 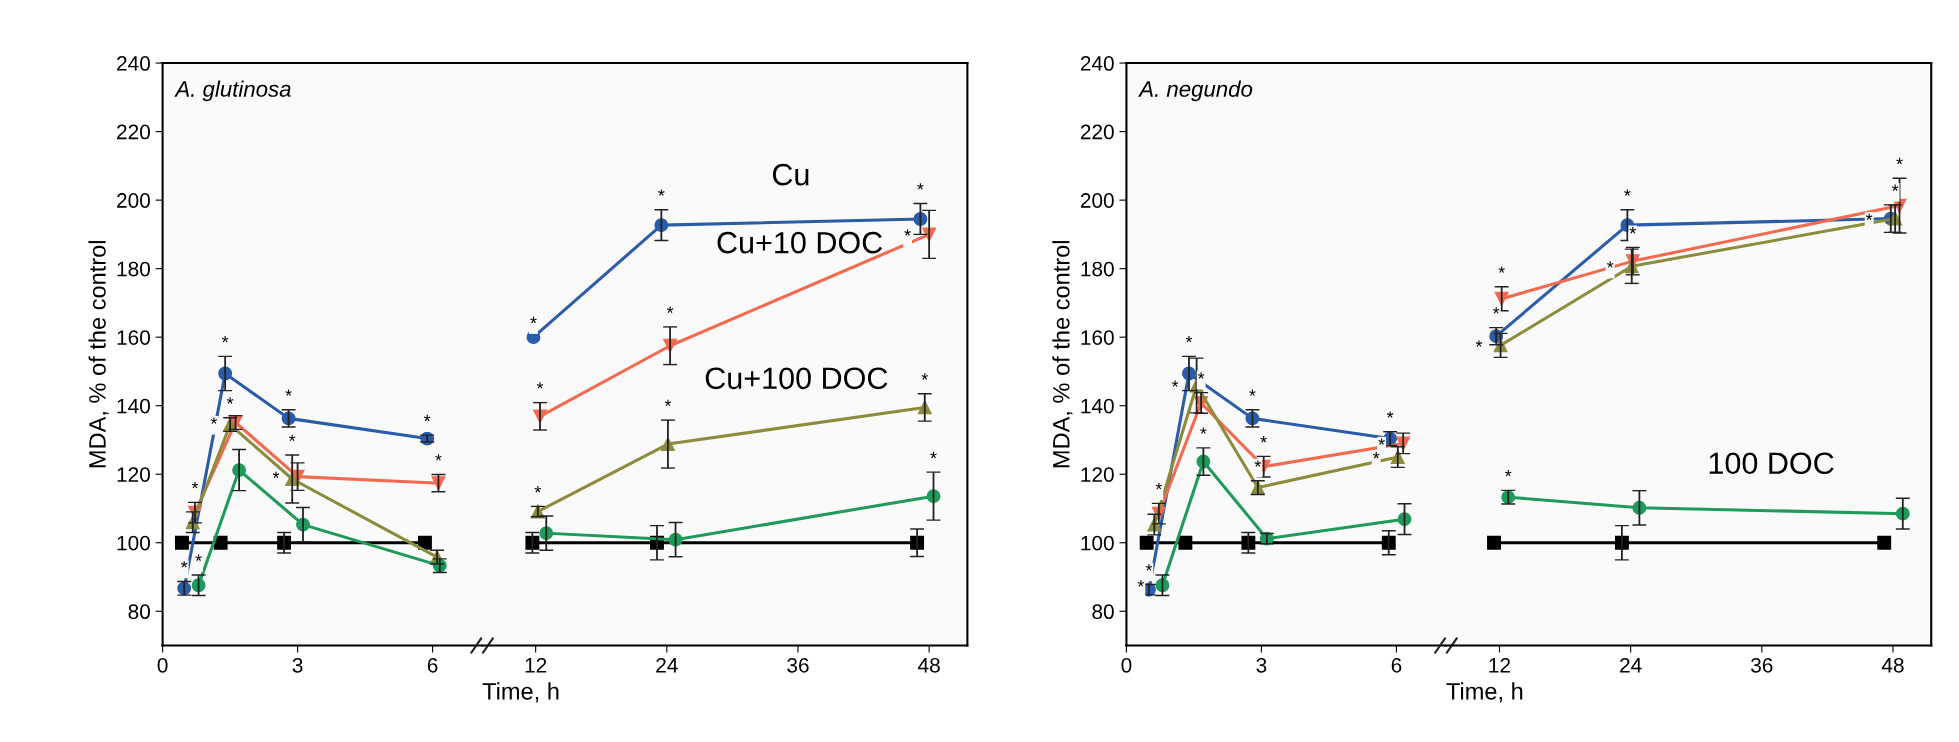 I want to click on text: A. negundo, so click(x=1195, y=91).